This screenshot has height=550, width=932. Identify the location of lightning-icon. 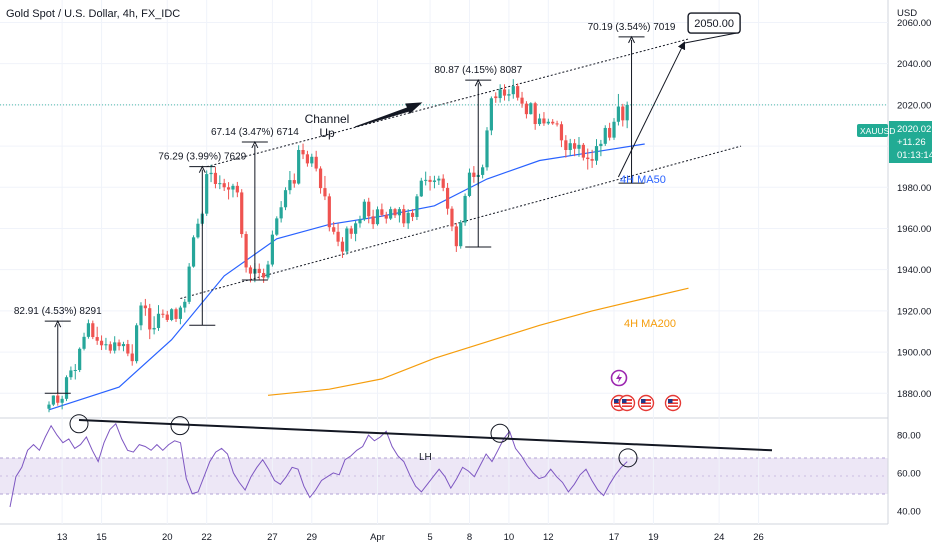
(619, 378).